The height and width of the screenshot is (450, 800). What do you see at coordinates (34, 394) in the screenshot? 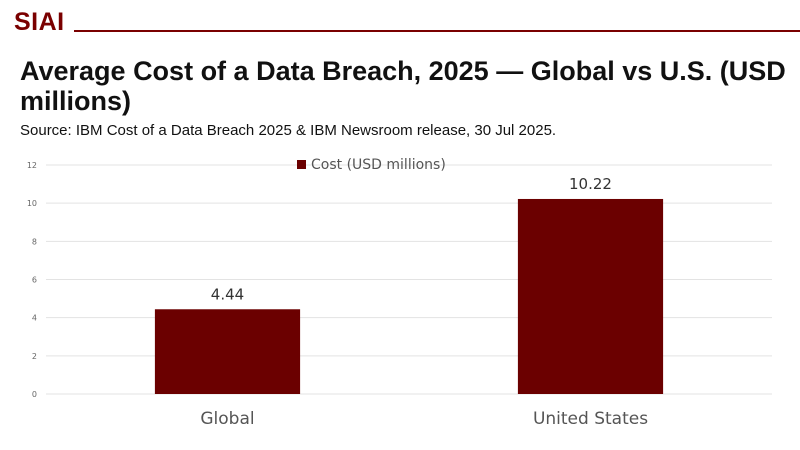
I see `y-tick-label: 0` at bounding box center [34, 394].